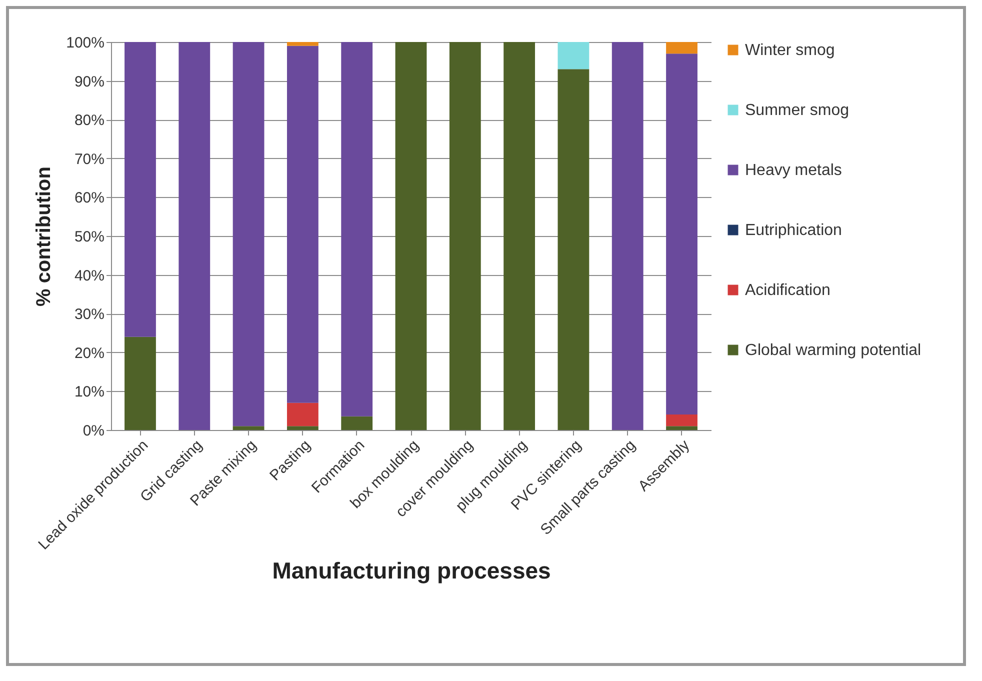 The width and height of the screenshot is (982, 681). What do you see at coordinates (89, 392) in the screenshot?
I see `y-tick-label: 10%` at bounding box center [89, 392].